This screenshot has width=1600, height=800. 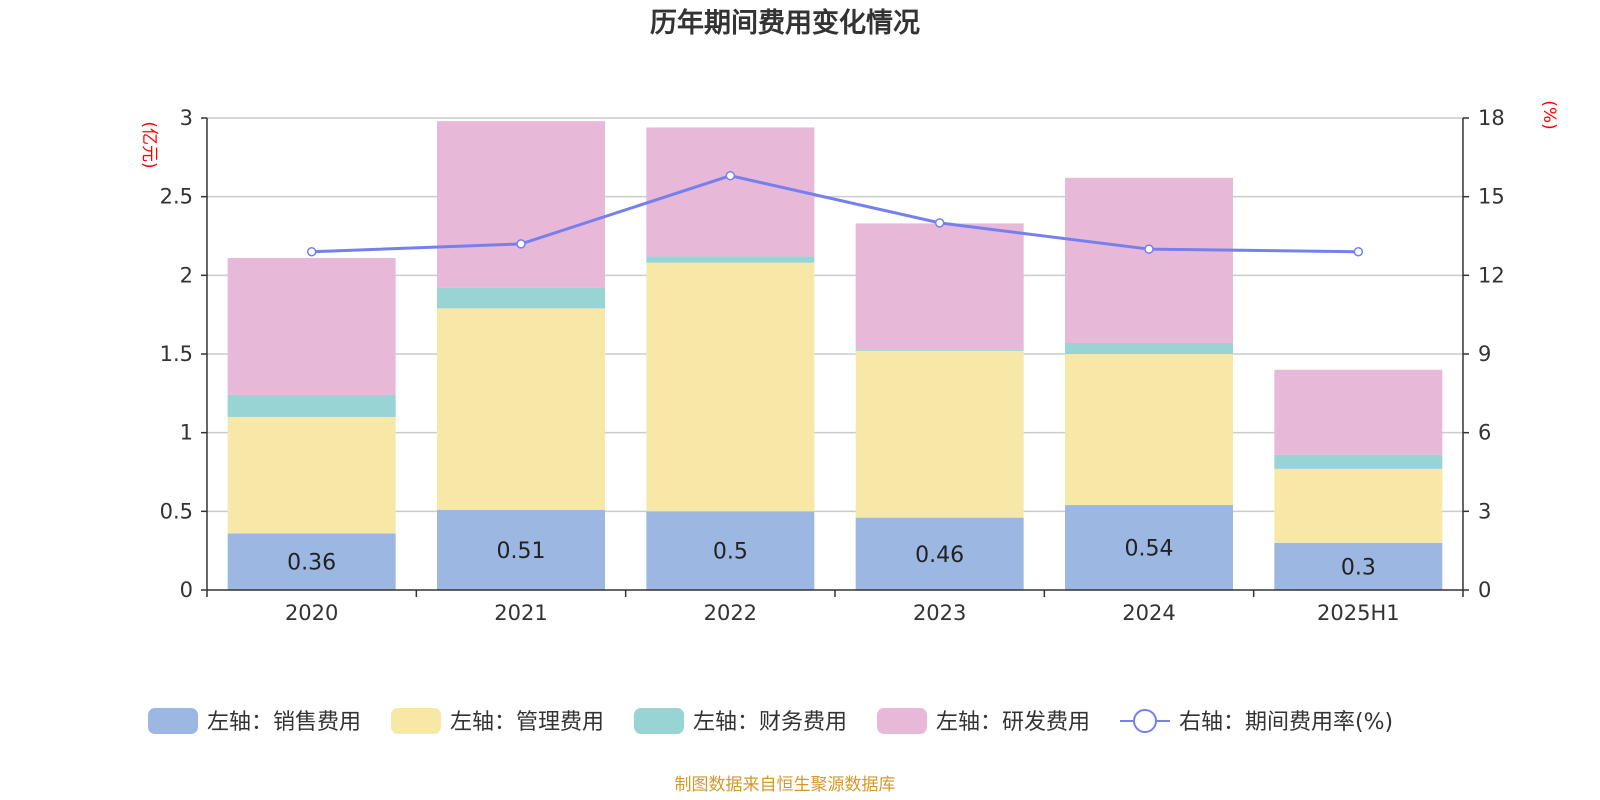 What do you see at coordinates (186, 590) in the screenshot?
I see `left-tick-label: 0` at bounding box center [186, 590].